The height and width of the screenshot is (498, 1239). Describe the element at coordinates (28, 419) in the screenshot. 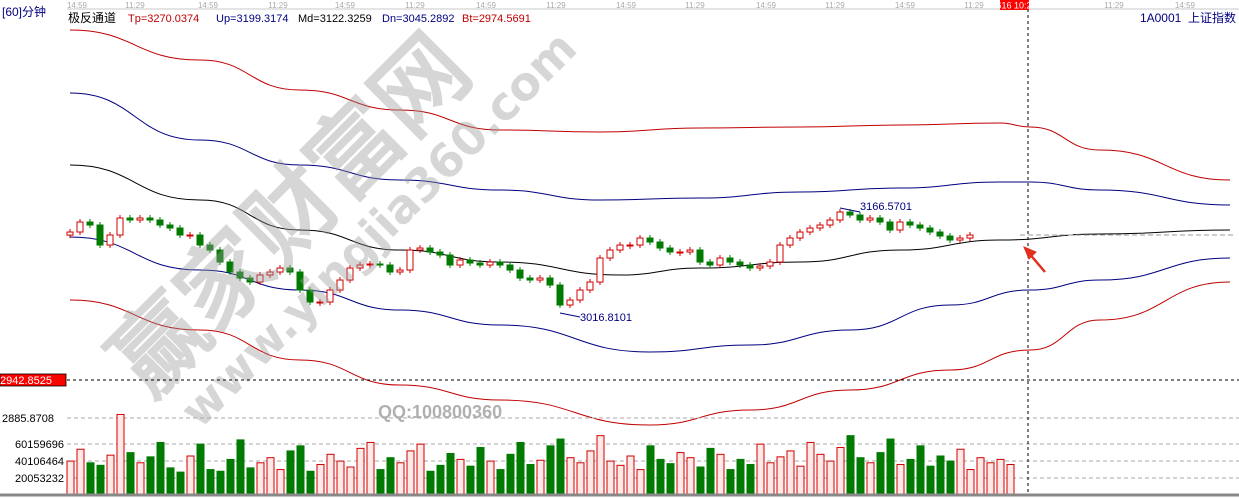

I see `volume-top-label: 2885.8708` at that location.